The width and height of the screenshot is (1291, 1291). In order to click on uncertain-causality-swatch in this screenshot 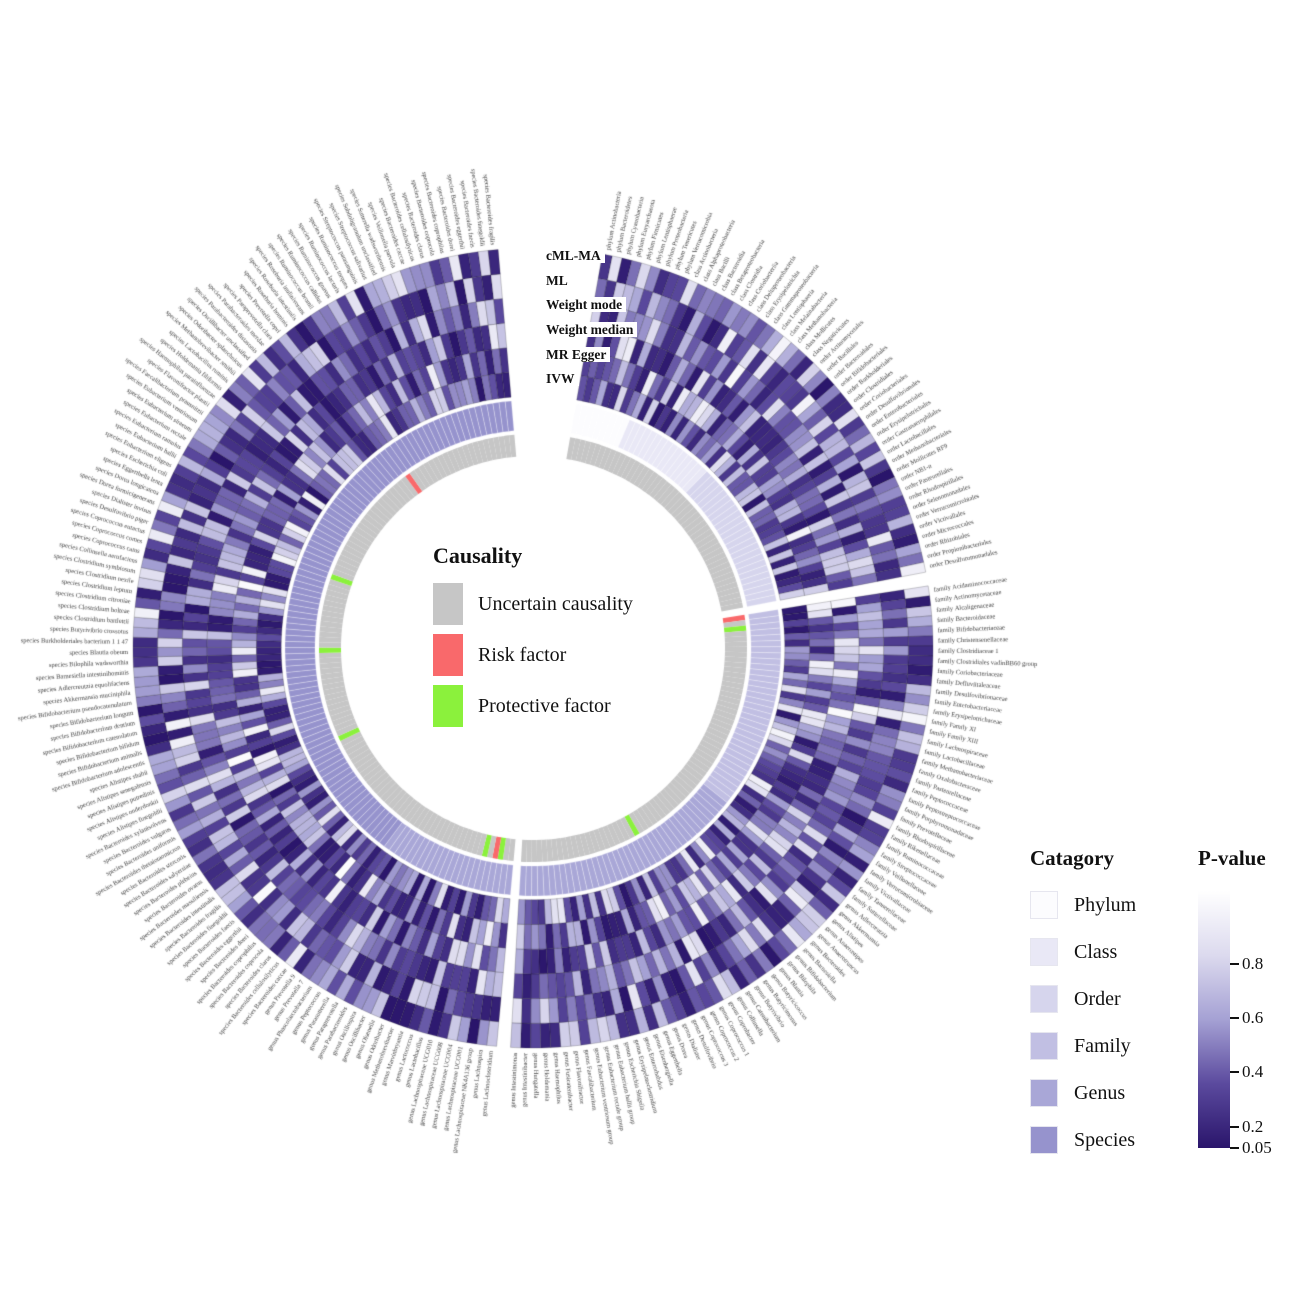, I will do `click(448, 604)`.